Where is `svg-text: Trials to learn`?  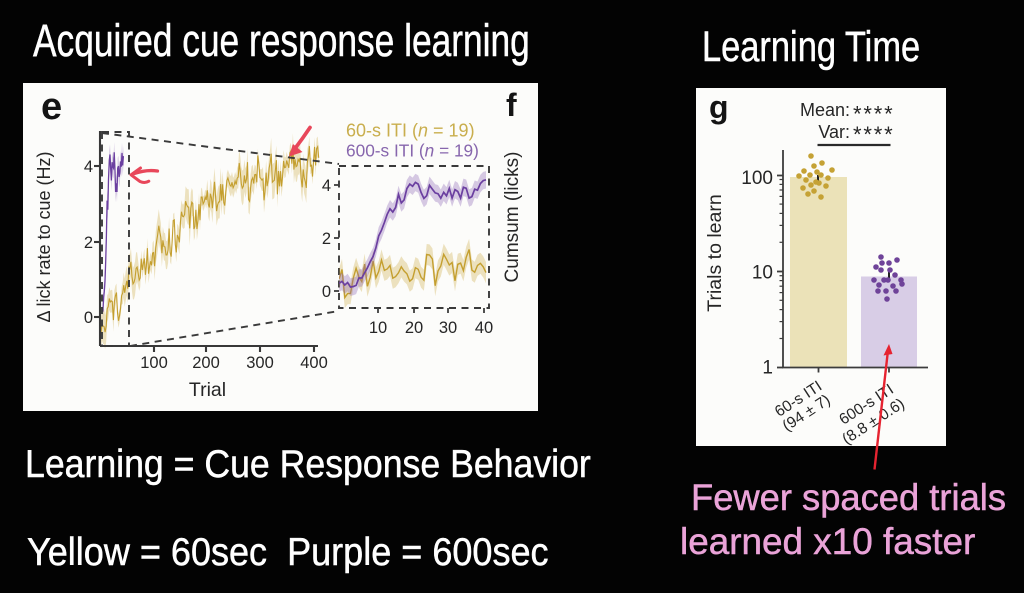 svg-text: Trials to learn is located at coordinates (715, 252).